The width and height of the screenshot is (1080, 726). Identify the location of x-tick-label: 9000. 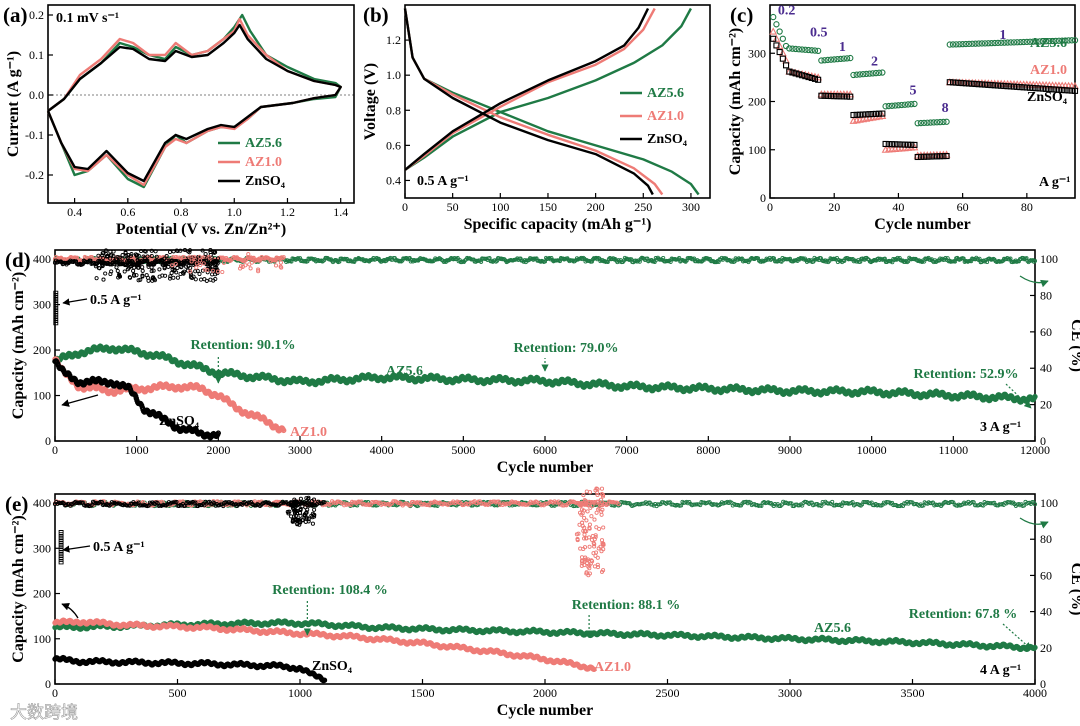
(790, 450).